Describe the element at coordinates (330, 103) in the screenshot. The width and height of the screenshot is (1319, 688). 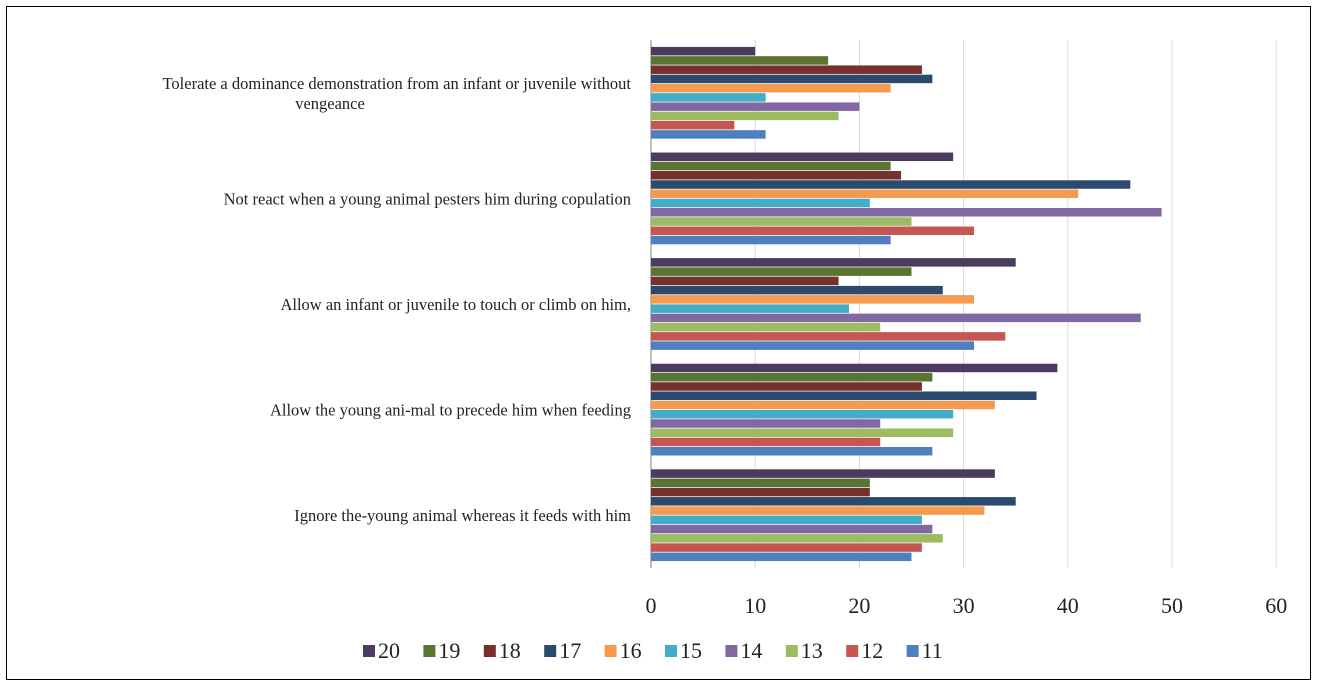
I see `category-label: vengeance` at that location.